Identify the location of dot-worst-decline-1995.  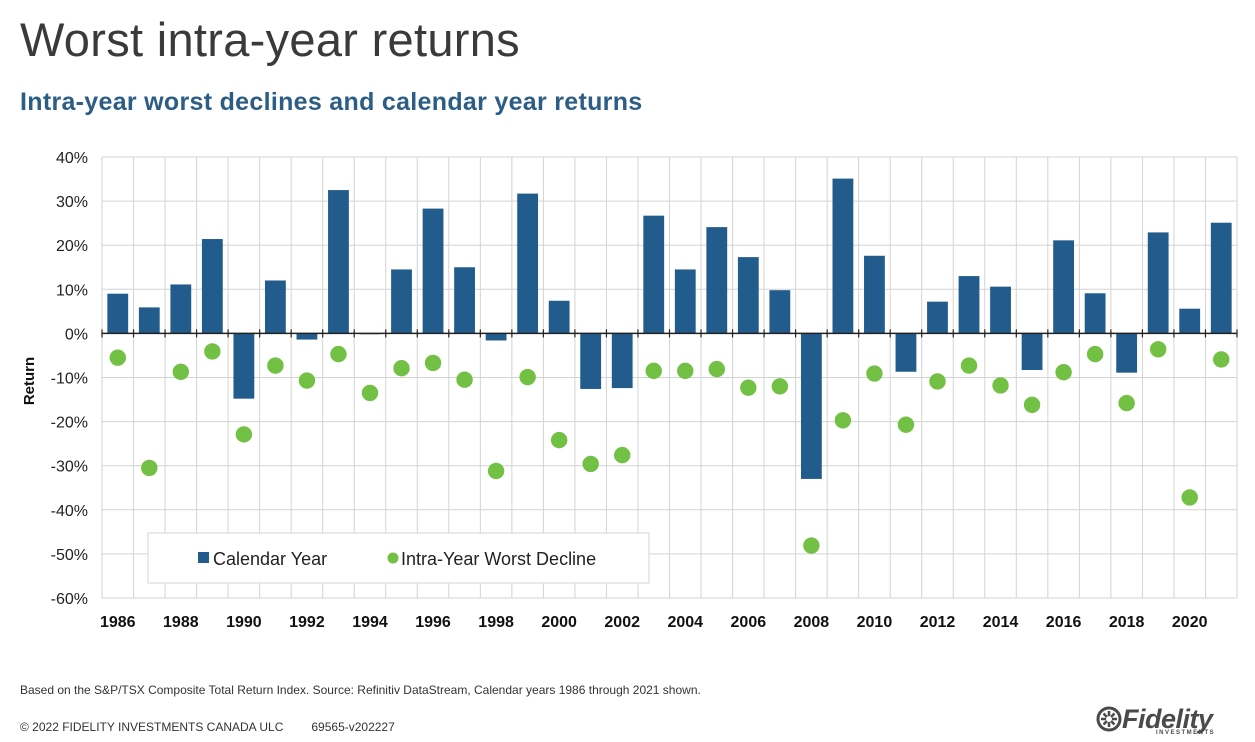
(401, 368).